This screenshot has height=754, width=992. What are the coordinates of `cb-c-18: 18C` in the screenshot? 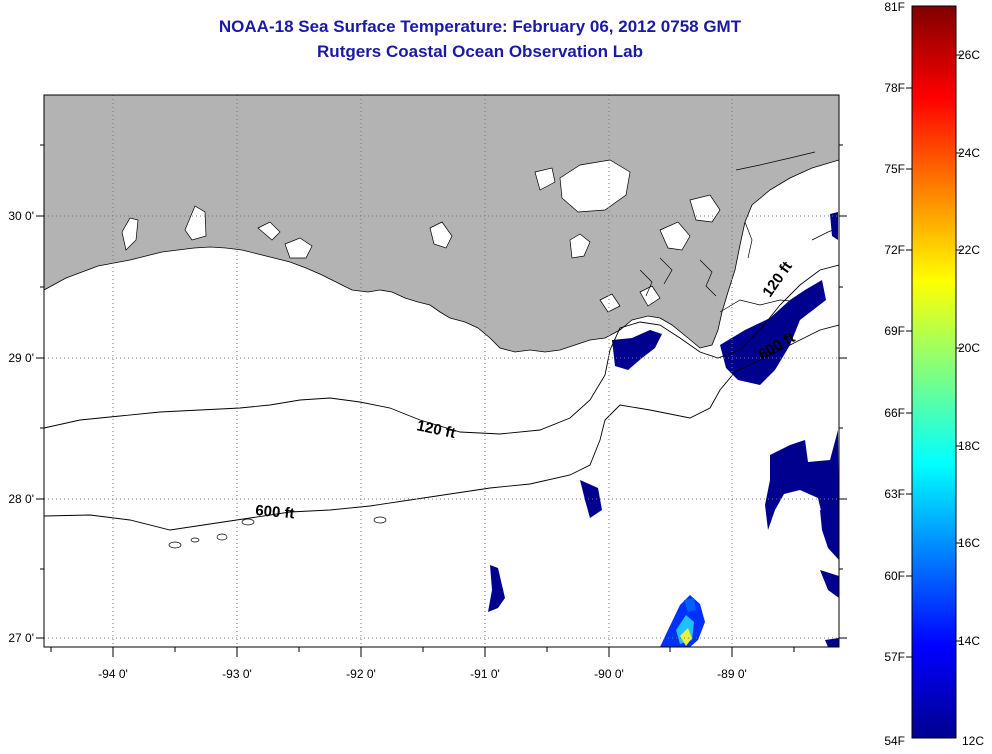 It's located at (969, 446).